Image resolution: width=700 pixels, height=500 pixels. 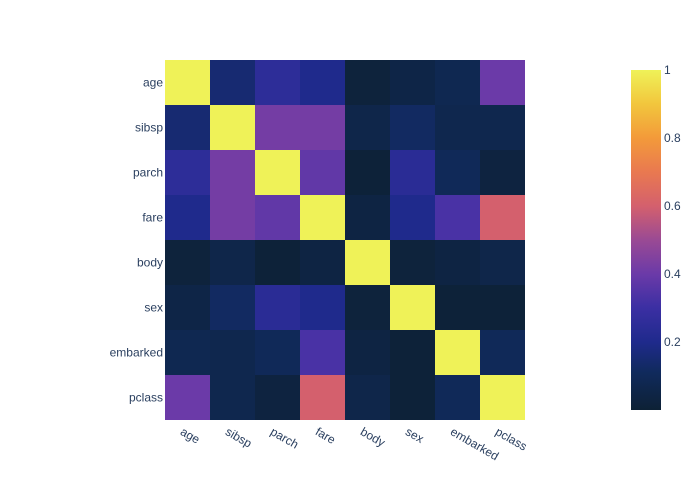 I want to click on heatmap-cell-sibsp-fare, so click(x=322, y=127).